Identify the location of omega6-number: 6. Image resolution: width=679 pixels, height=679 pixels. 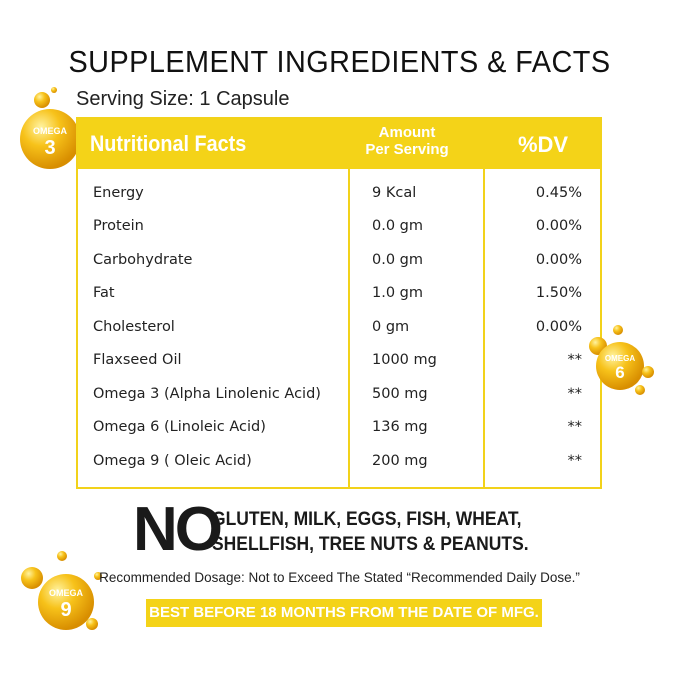
(619, 372).